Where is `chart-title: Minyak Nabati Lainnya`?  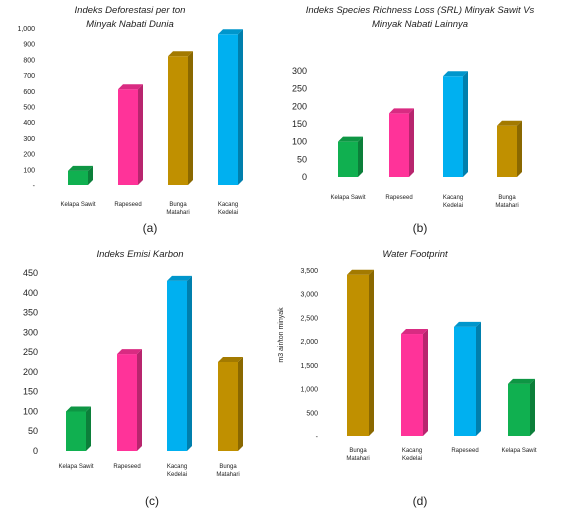 chart-title: Minyak Nabati Lainnya is located at coordinates (420, 24).